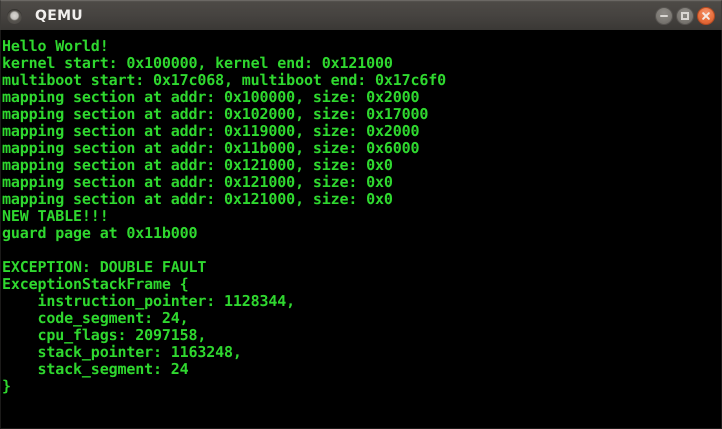  Describe the element at coordinates (95, 284) in the screenshot. I see `terminal-line: ExceptionStackFrame {` at that location.